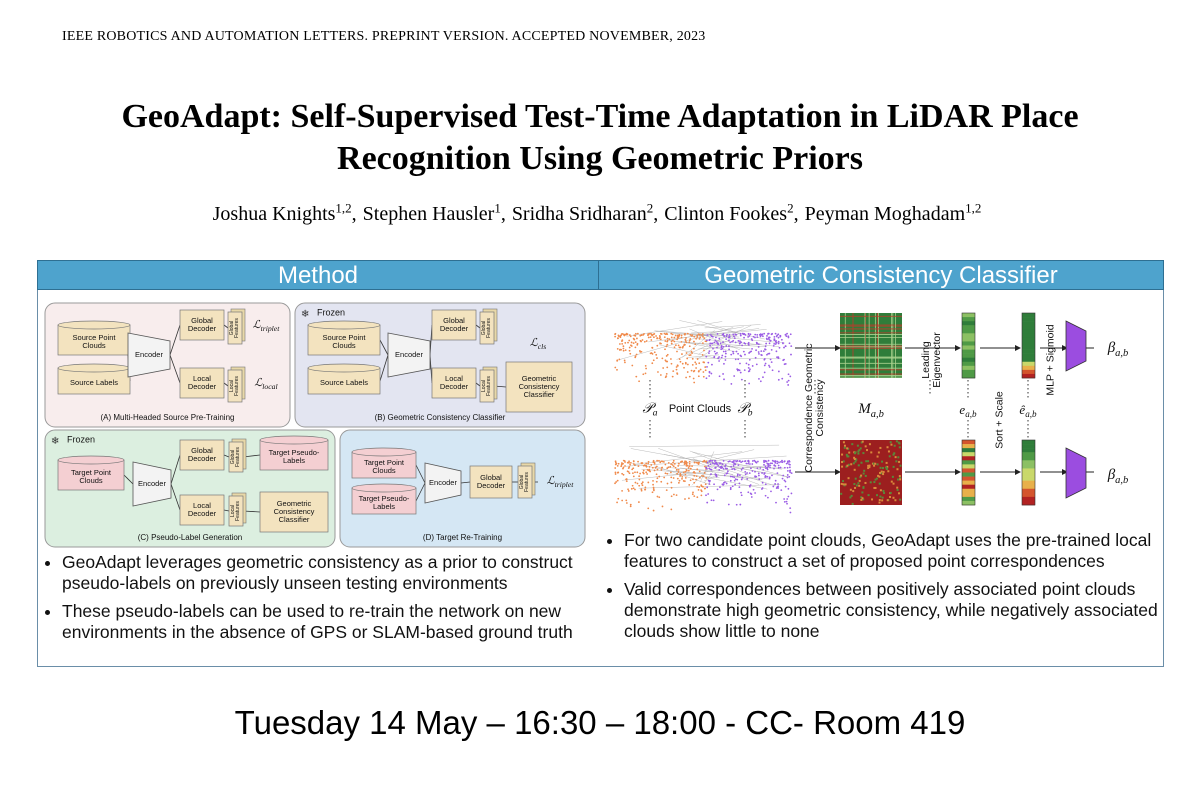 This screenshot has height=789, width=1200. Describe the element at coordinates (542, 346) in the screenshot. I see `subscript: cls` at that location.